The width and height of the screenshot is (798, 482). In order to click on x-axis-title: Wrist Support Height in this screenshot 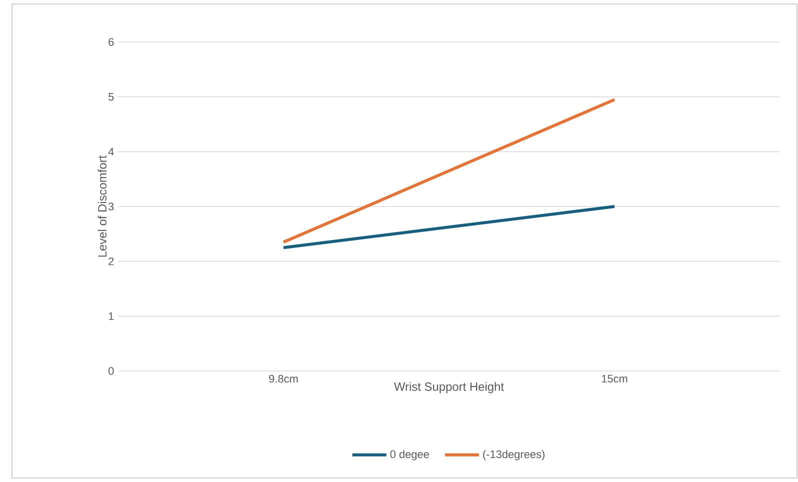, I will do `click(449, 388)`.